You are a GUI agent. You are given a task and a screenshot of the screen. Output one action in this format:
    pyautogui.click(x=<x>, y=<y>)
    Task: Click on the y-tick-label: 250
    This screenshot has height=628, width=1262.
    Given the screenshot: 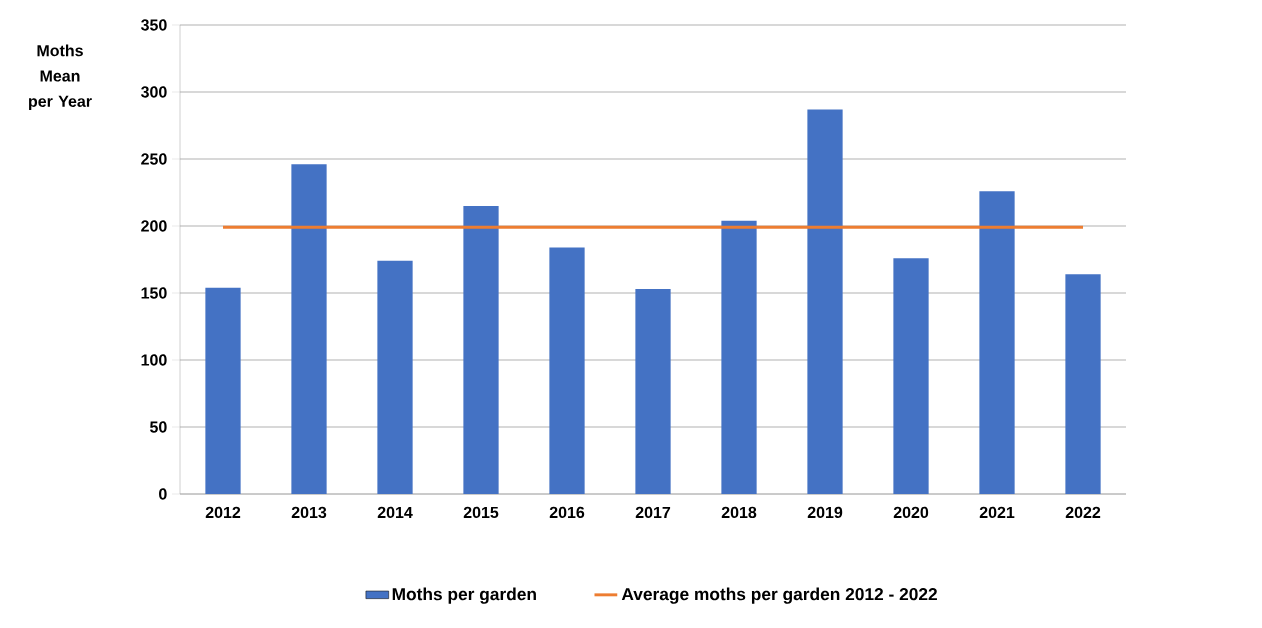 What is the action you would take?
    pyautogui.click(x=154, y=159)
    